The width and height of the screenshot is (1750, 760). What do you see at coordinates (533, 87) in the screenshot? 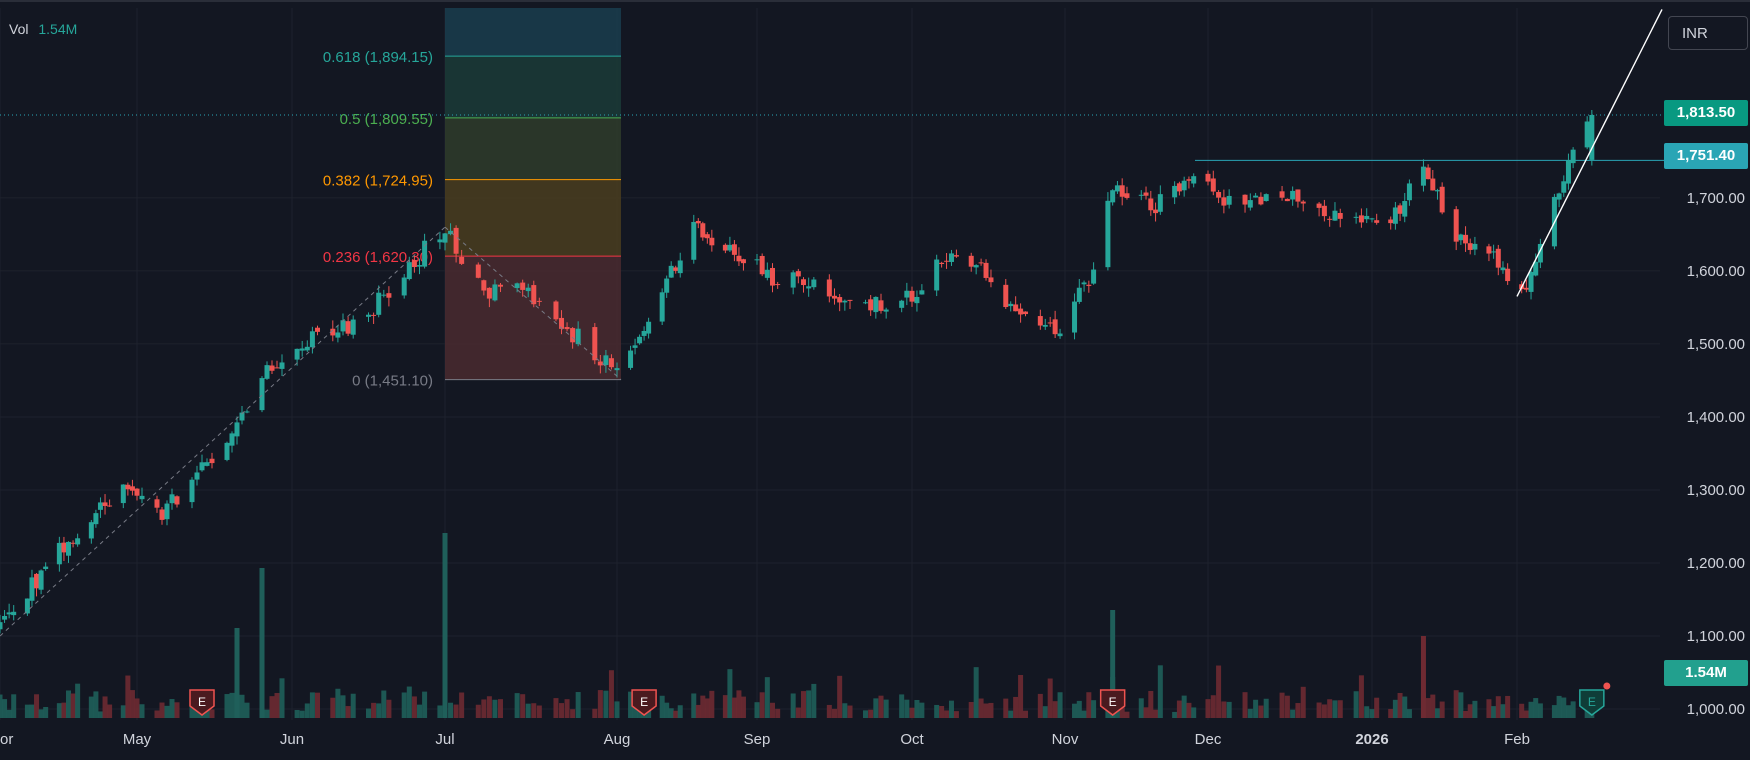
I see `fib-zone` at bounding box center [533, 87].